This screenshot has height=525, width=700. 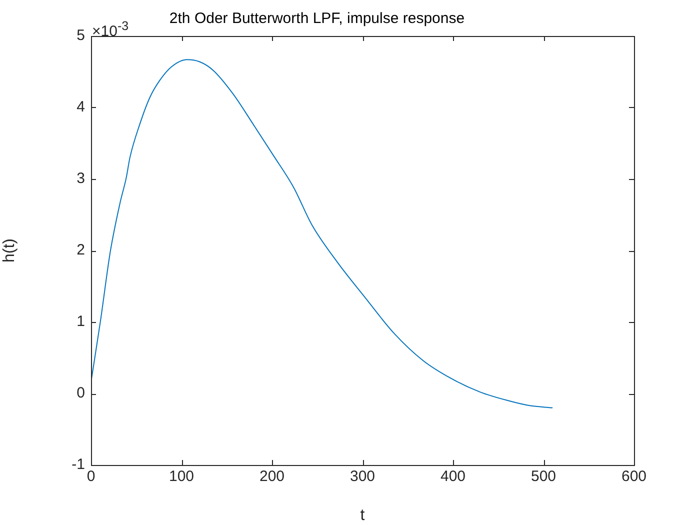 I want to click on annotation: ×10$^{-3}$, so click(x=110, y=29).